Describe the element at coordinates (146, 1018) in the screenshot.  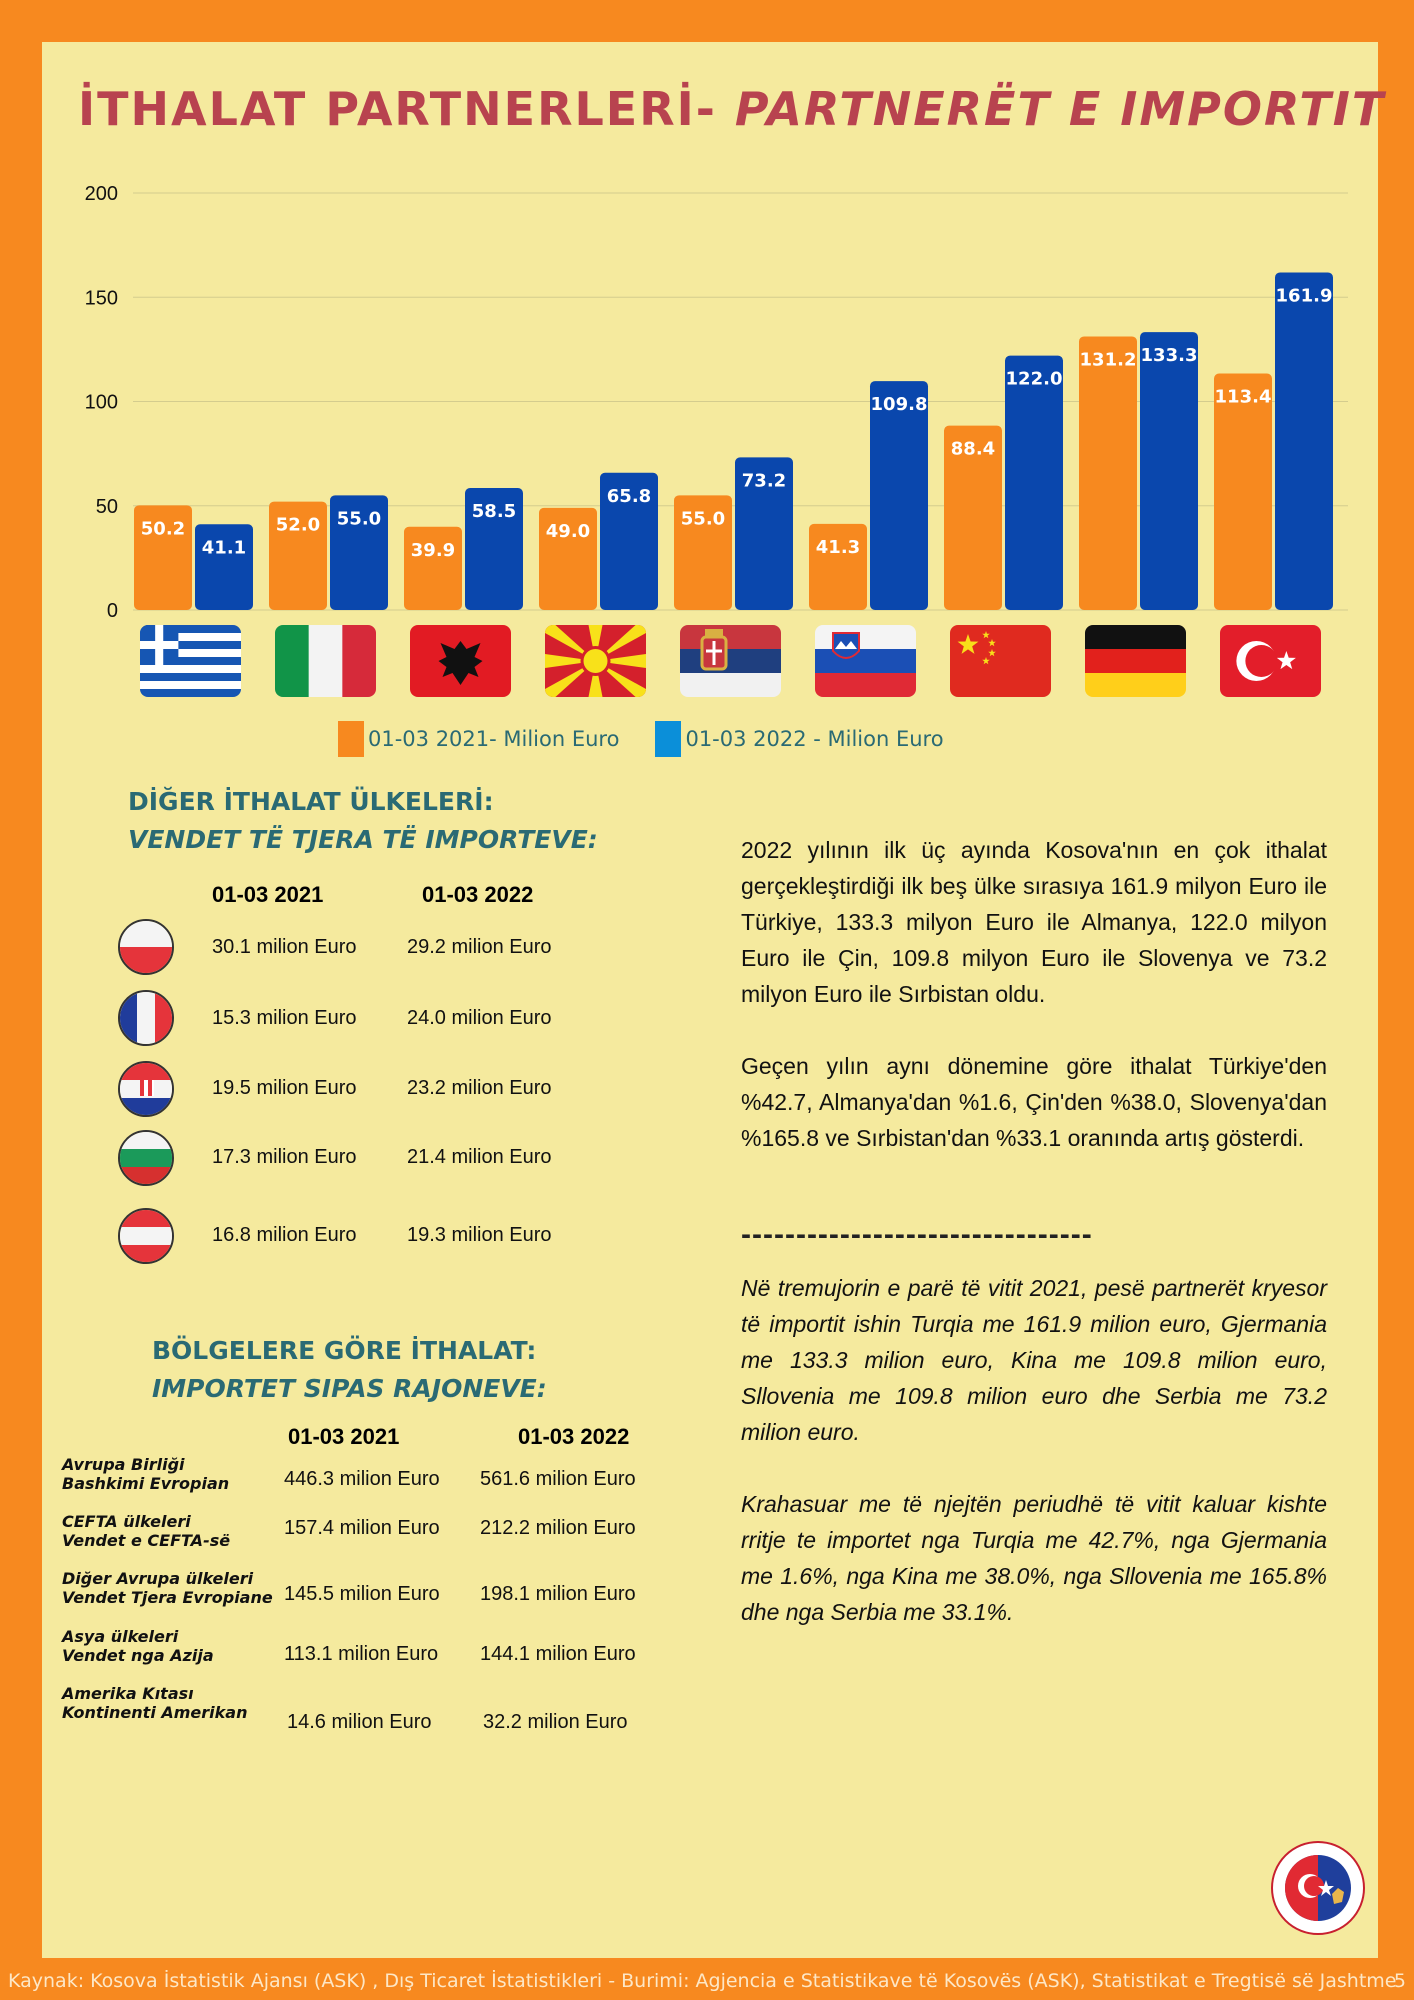
I see `france-flag-icon` at that location.